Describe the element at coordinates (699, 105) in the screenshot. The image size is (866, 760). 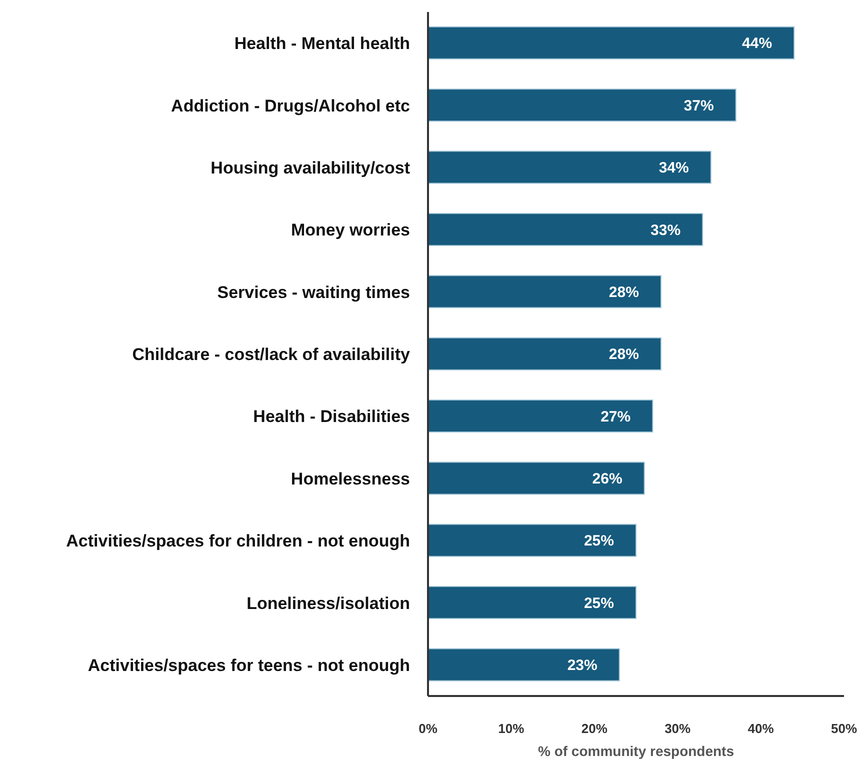
I see `data-label: 37%` at that location.